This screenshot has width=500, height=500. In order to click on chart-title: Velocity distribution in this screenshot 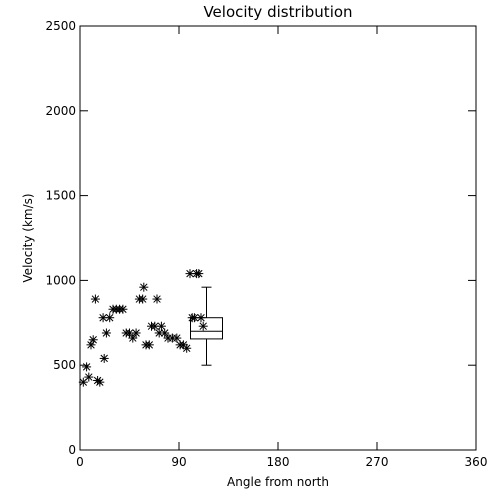, I will do `click(277, 12)`.